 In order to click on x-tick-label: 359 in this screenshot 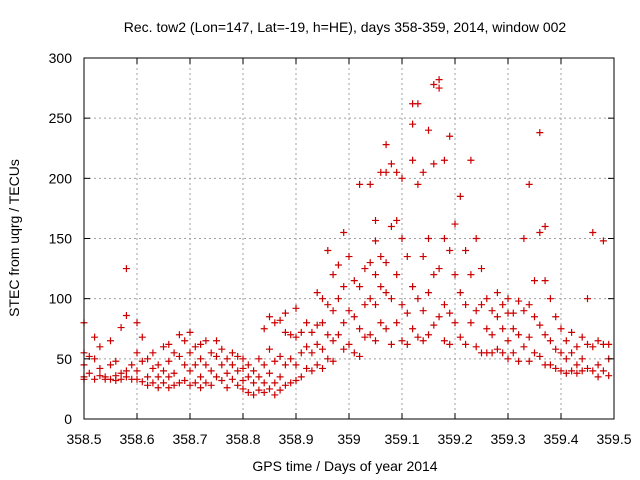, I will do `click(349, 439)`.